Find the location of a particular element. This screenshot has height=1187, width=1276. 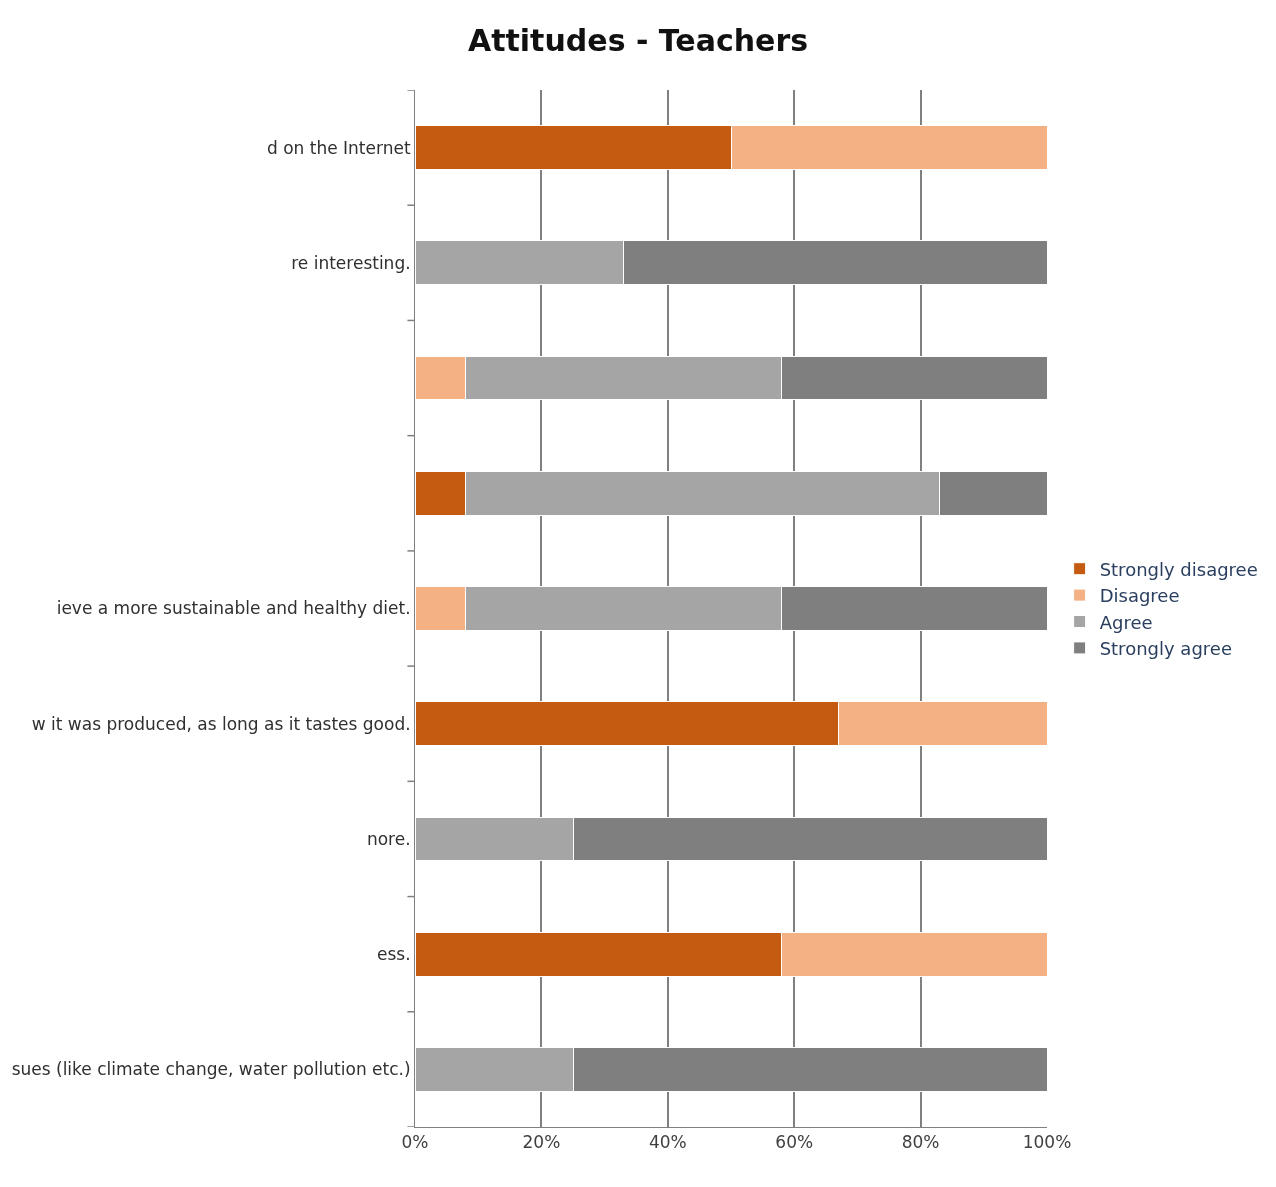

x-tick-label: 0% is located at coordinates (415, 1142).